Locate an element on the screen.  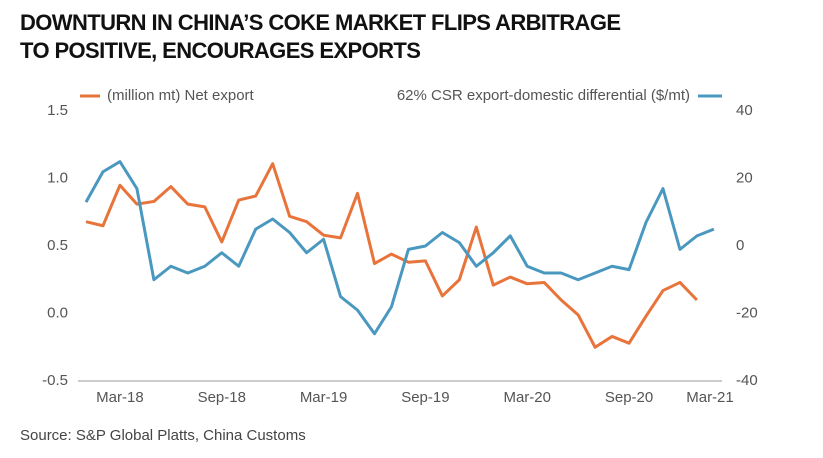
x-tick-label: Mar-19 is located at coordinates (324, 397).